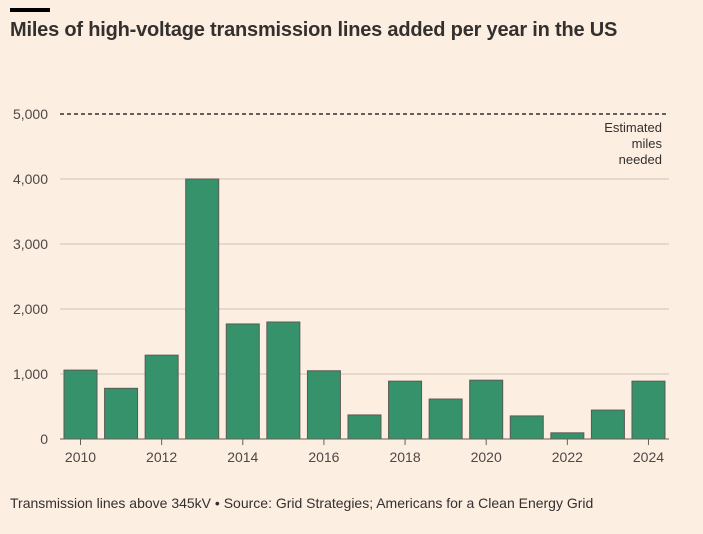  Describe the element at coordinates (486, 457) in the screenshot. I see `x-tick-label: 2020` at that location.